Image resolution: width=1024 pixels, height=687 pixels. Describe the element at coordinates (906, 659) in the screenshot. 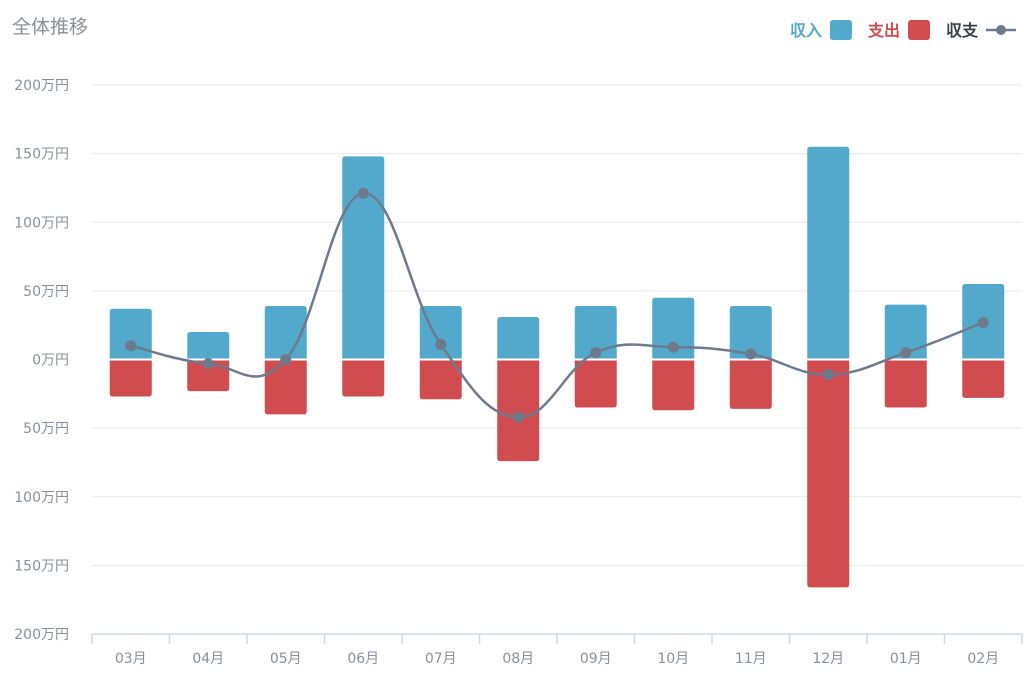

I see `x-tick-label: 01月` at that location.